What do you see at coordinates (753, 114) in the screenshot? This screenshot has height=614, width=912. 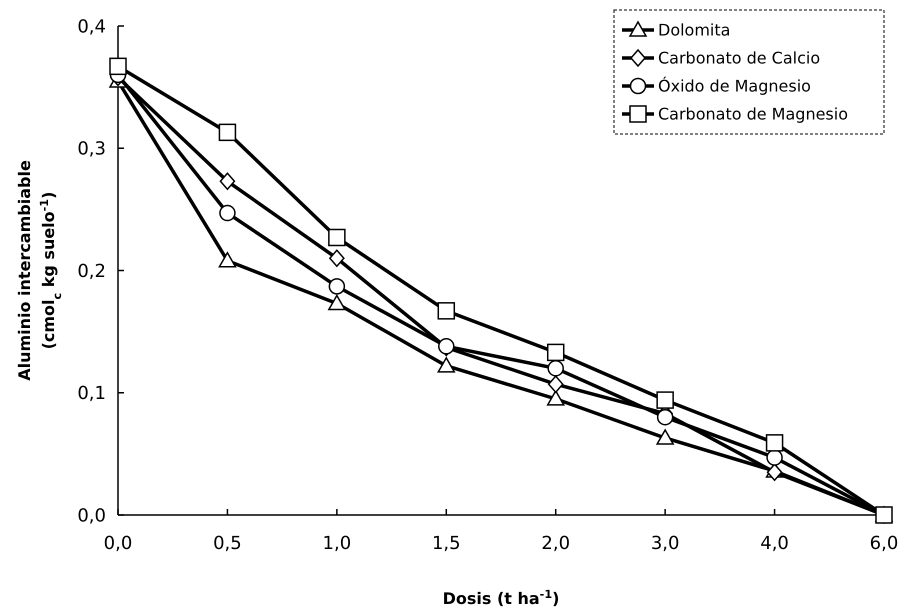 I see `legend-label: Carbonato de Magnesio` at bounding box center [753, 114].